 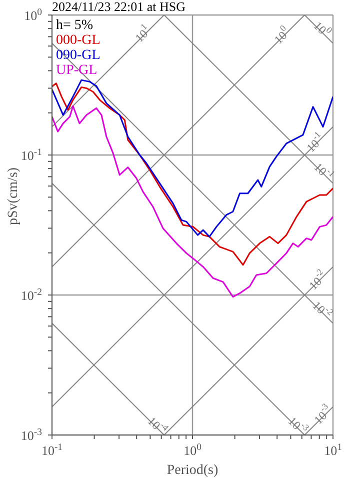 What do you see at coordinates (31, 154) in the screenshot?
I see `y-tick-label: 10$^{-1}$` at bounding box center [31, 154].